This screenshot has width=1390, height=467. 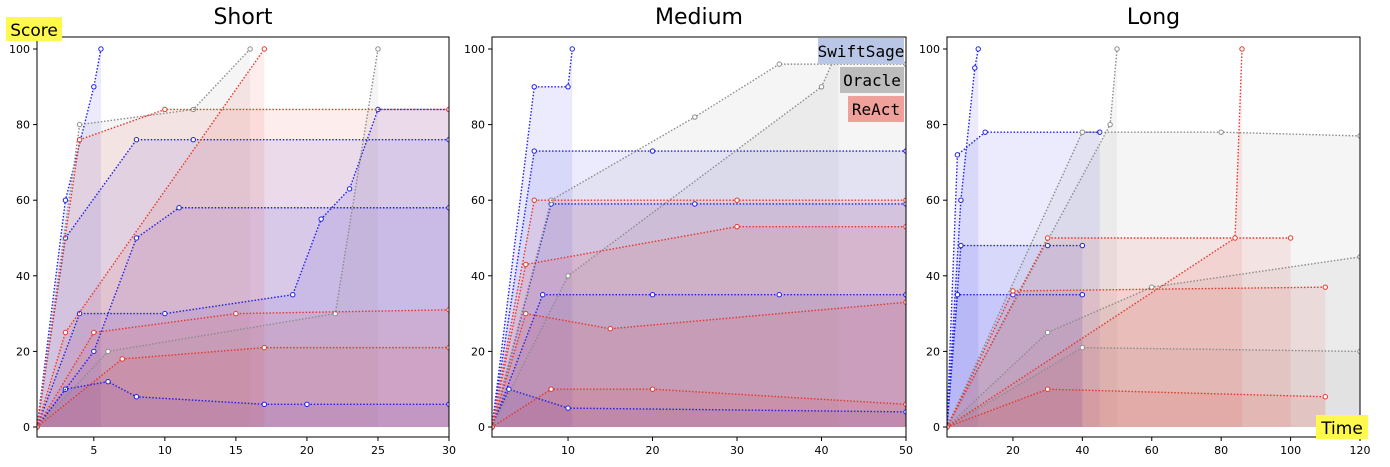 I want to click on x-callout-label: Time, so click(x=1341, y=429).